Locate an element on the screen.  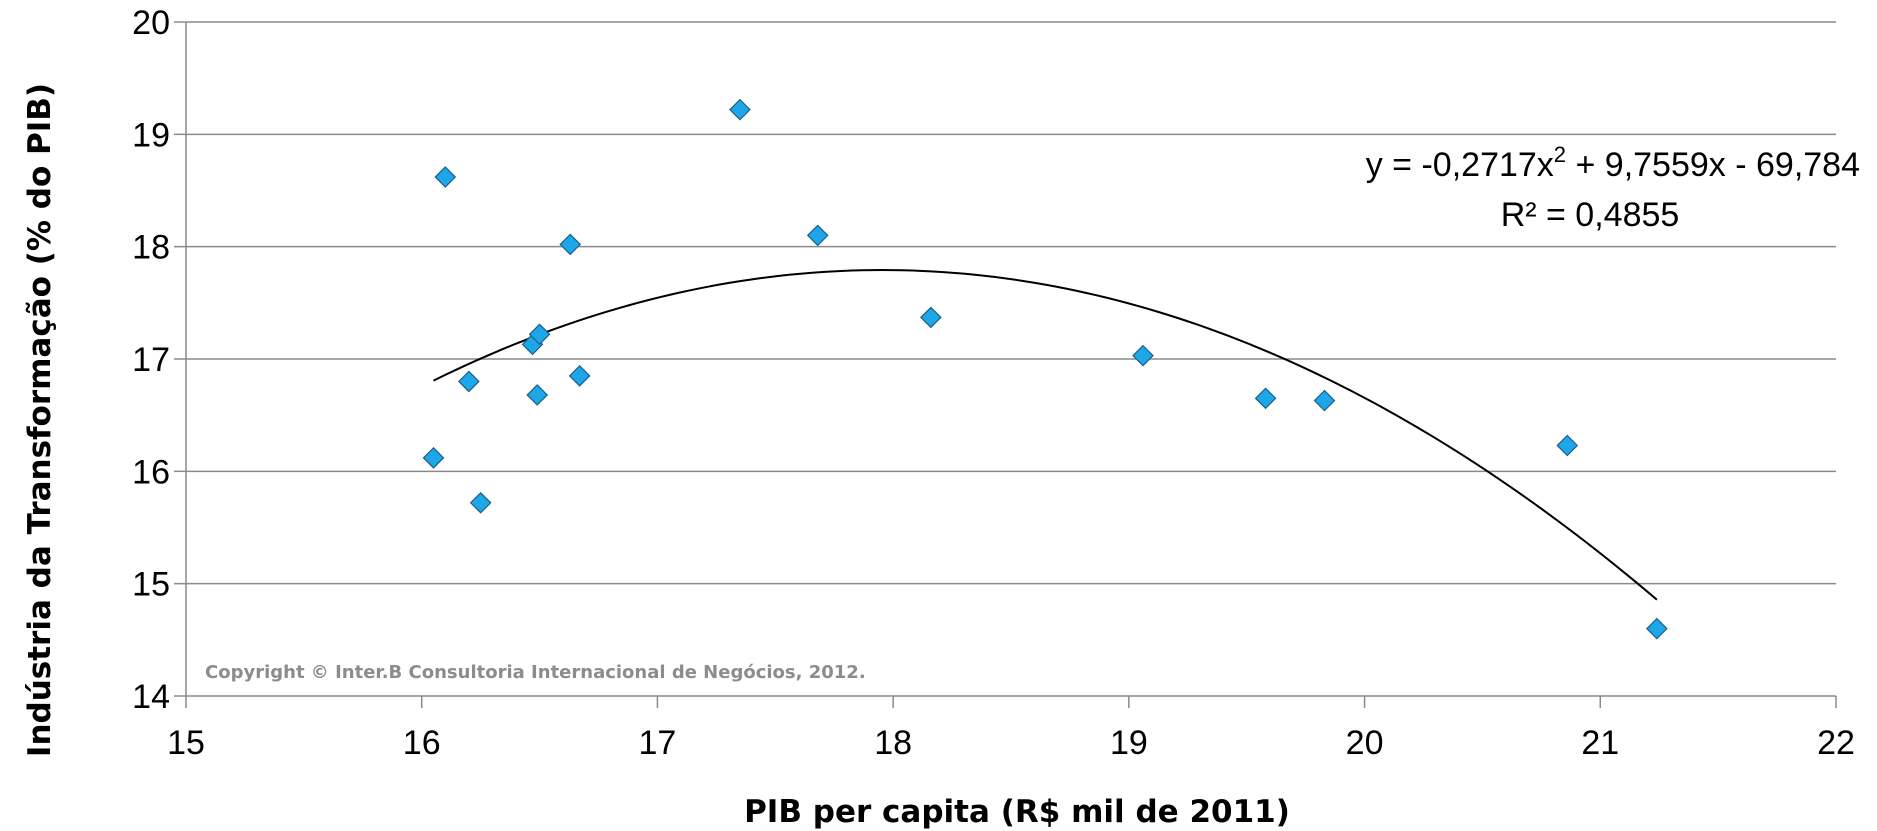
x-tick-label-18: 18 is located at coordinates (893, 743).